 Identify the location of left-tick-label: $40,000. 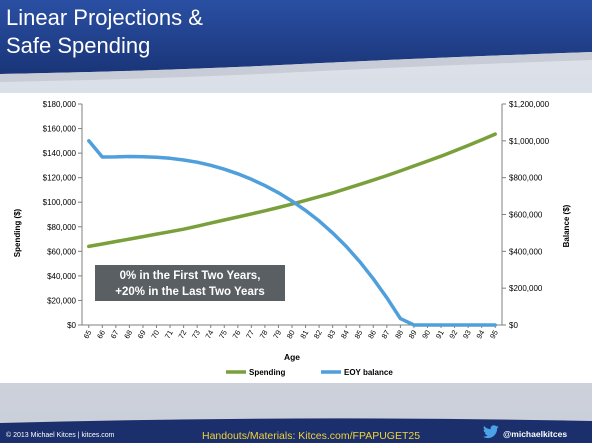
(61, 276).